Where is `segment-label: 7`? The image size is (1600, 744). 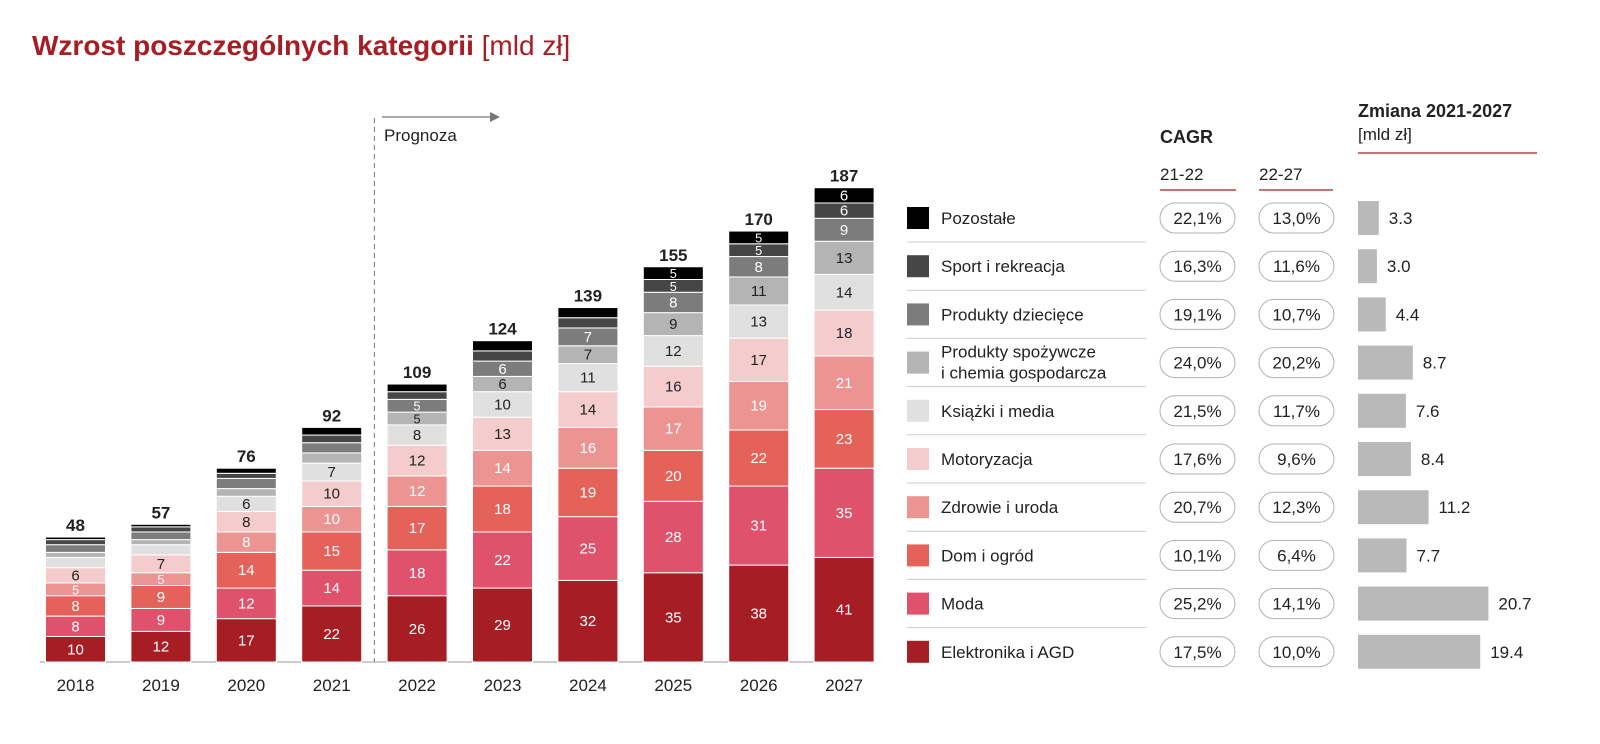
segment-label: 7 is located at coordinates (588, 355).